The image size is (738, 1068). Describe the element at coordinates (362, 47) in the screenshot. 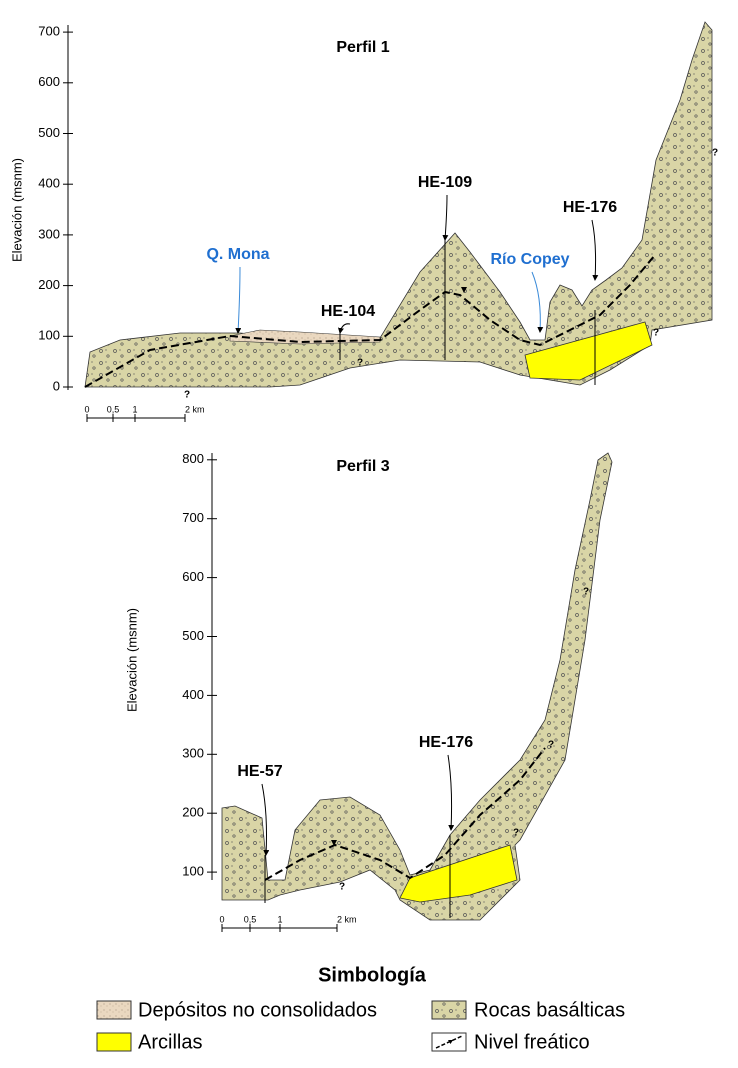

I see `profile-title: Perfil 1` at that location.